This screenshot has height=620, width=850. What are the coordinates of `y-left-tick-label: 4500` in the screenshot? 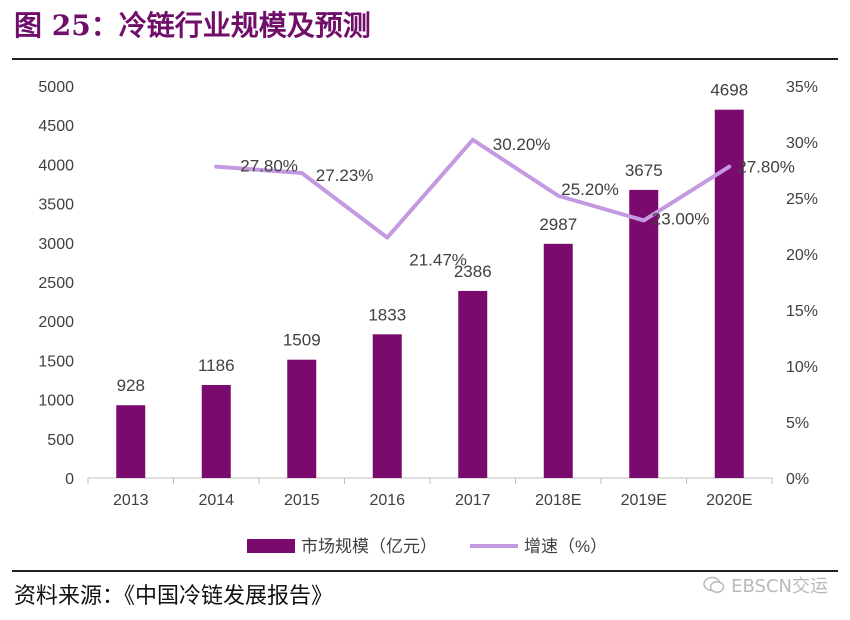 It's located at (56, 126).